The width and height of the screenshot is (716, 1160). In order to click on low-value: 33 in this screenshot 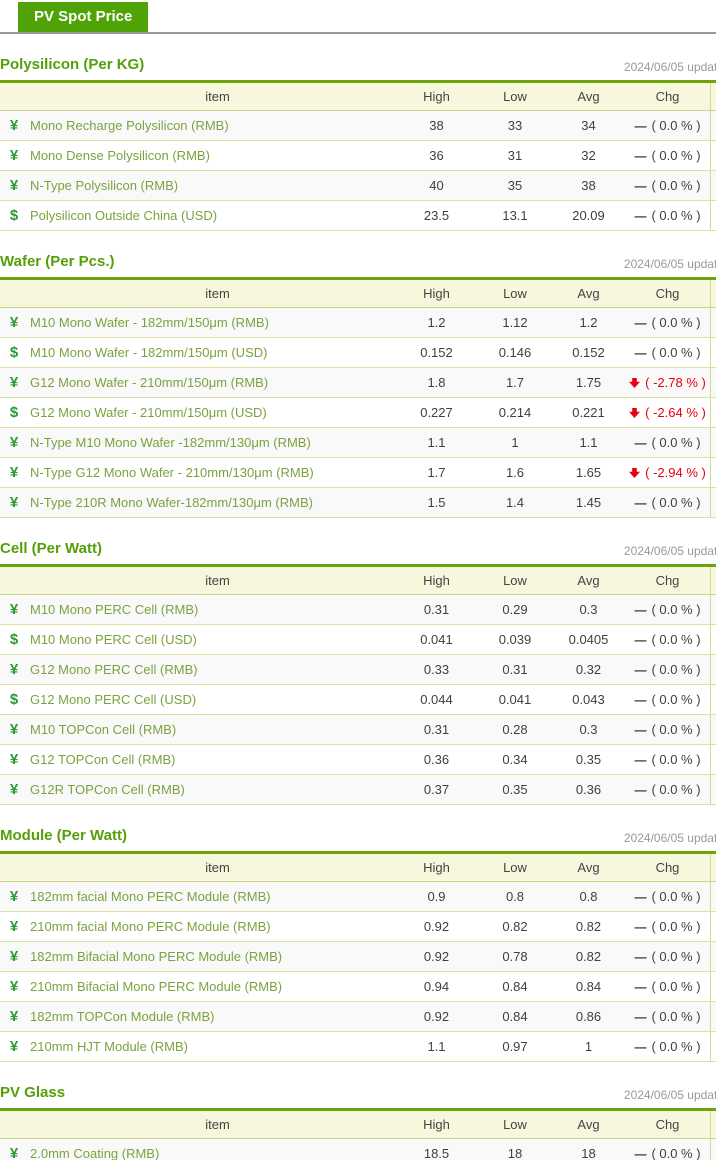, I will do `click(515, 125)`.